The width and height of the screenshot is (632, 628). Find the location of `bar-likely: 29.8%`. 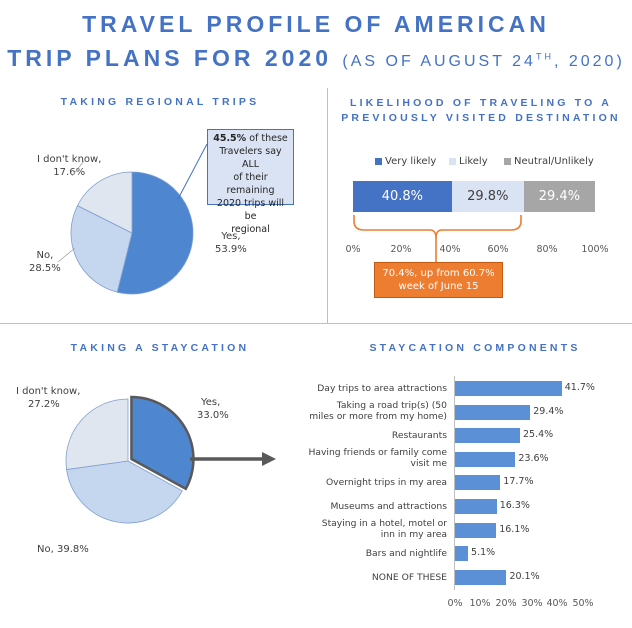

bar-likely: 29.8% is located at coordinates (487, 196).